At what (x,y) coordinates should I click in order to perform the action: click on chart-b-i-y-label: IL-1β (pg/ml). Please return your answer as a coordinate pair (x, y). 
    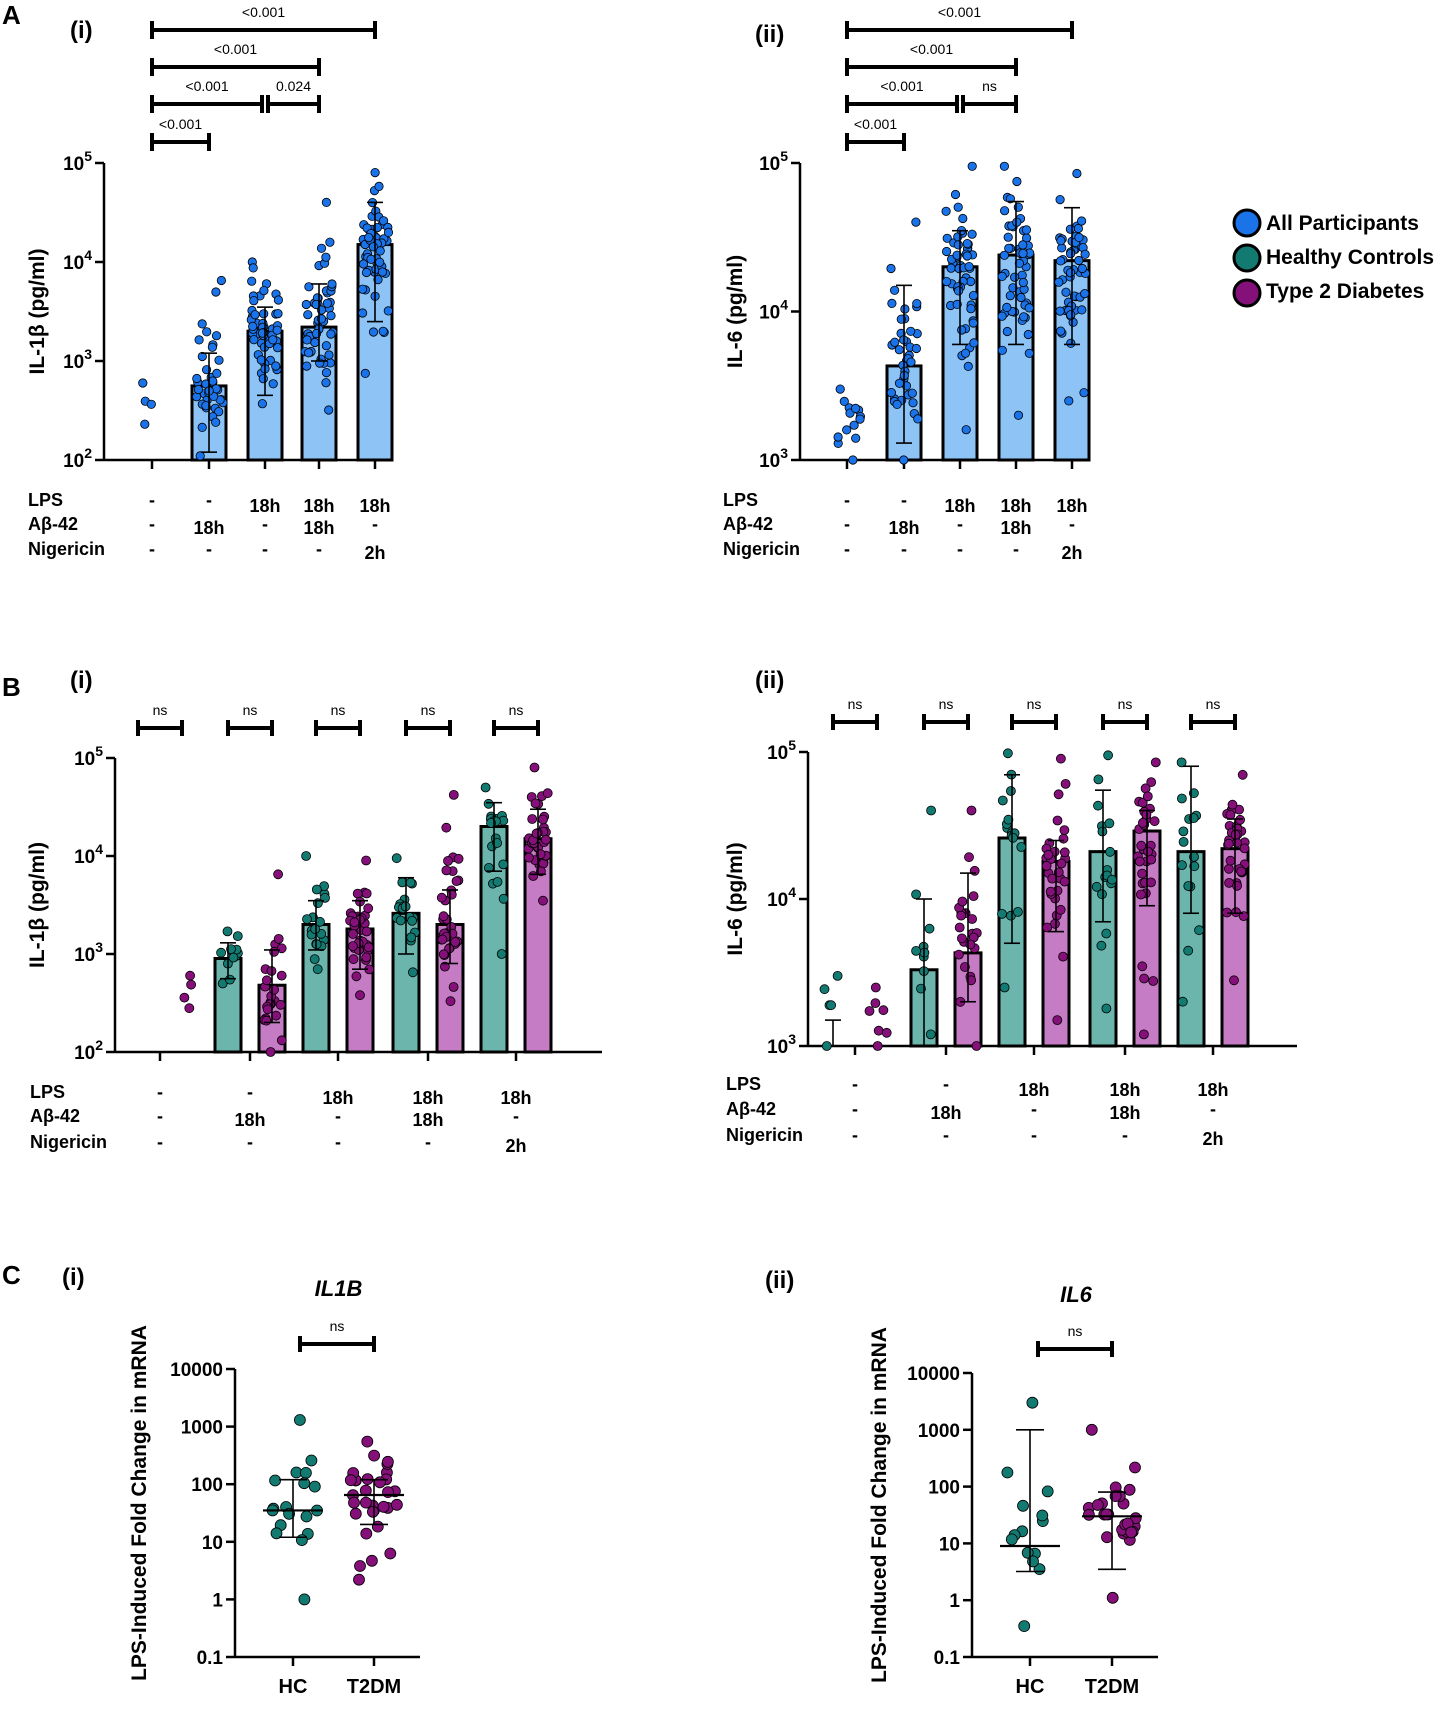
    Looking at the image, I should click on (37, 905).